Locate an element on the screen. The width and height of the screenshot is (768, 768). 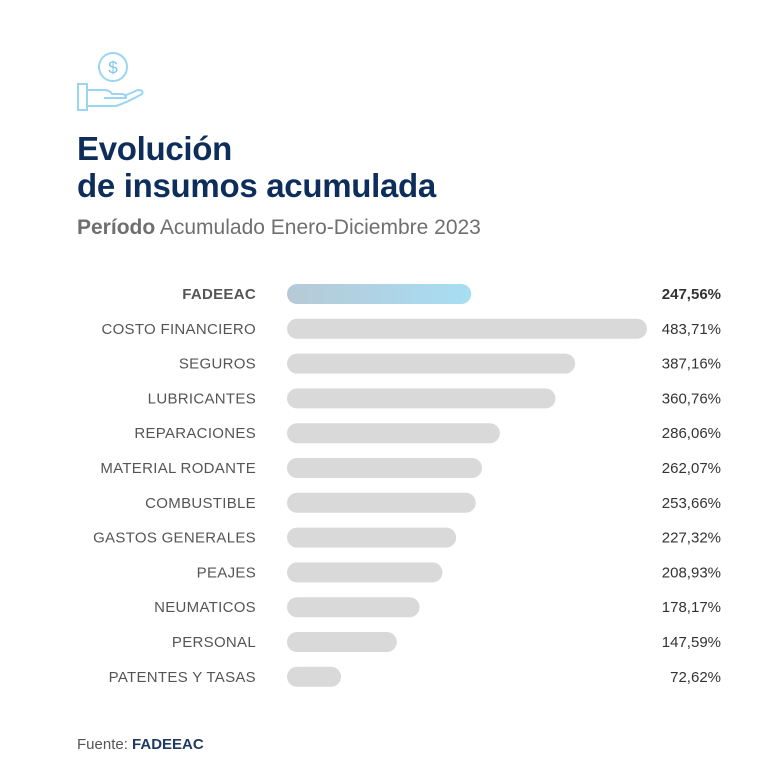
category-label: NEUMATICOS is located at coordinates (205, 607).